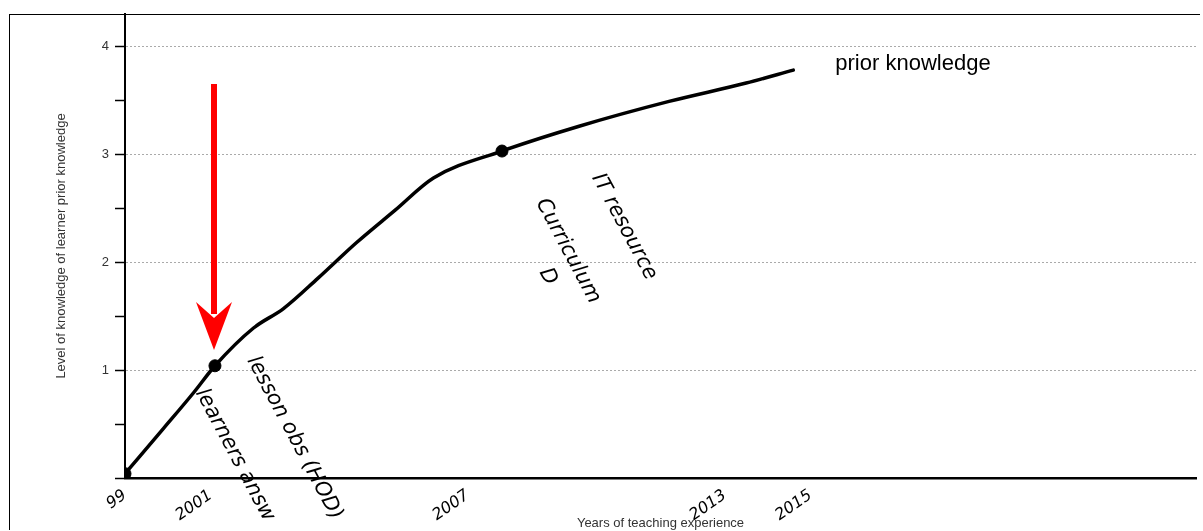  I want to click on y-tick-label: 1, so click(105, 369).